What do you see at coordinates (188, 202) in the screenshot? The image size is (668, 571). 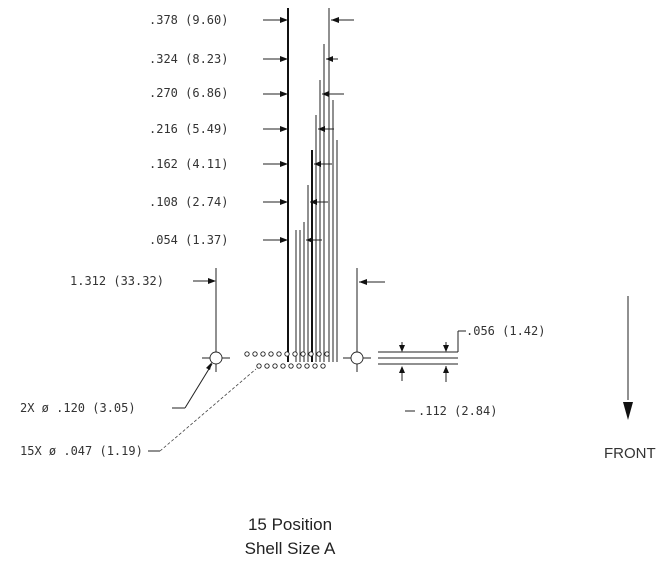 I see `dim-108-label: .108 (2.74)` at bounding box center [188, 202].